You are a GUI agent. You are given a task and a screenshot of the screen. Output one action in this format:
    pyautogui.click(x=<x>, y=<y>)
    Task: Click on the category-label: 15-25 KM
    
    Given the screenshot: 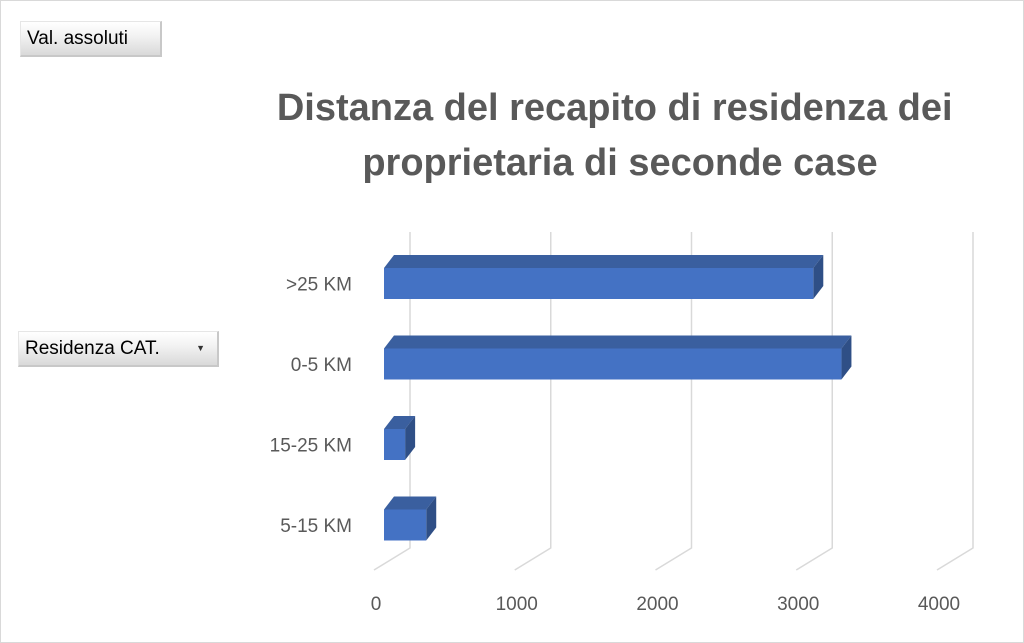 What is the action you would take?
    pyautogui.click(x=311, y=446)
    